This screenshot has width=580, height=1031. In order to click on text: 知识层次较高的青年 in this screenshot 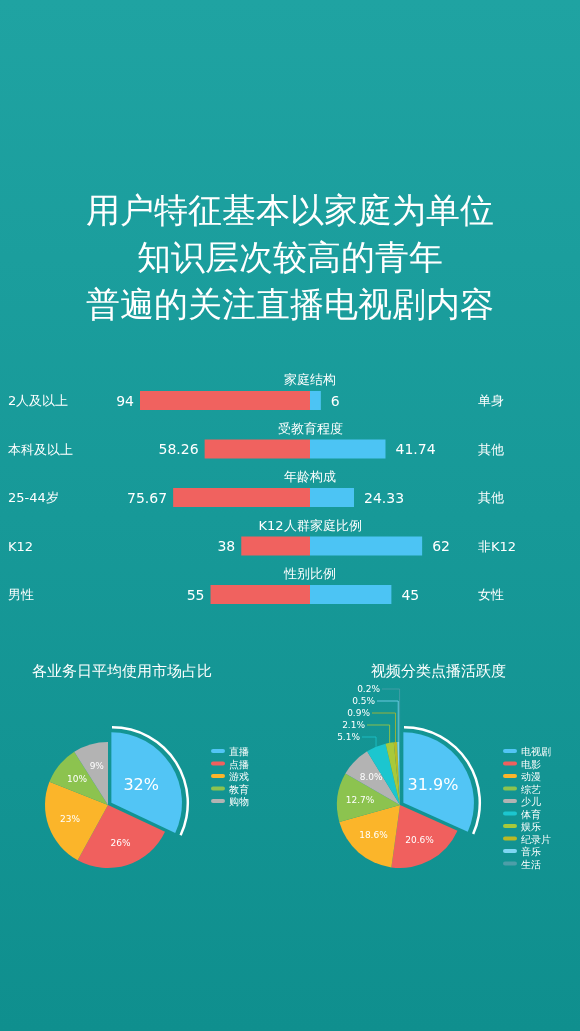, I will do `click(290, 257)`.